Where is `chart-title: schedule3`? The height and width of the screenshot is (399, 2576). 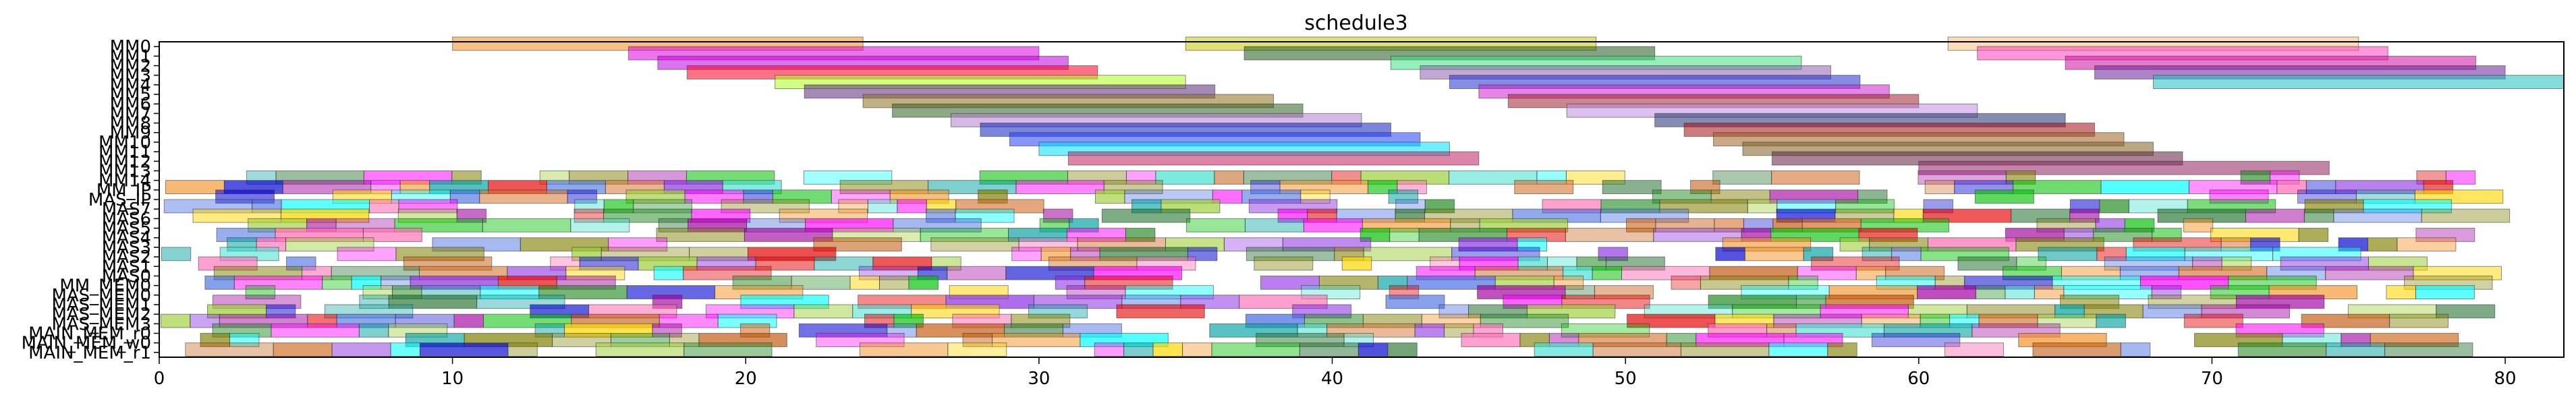 chart-title: schedule3 is located at coordinates (1356, 23).